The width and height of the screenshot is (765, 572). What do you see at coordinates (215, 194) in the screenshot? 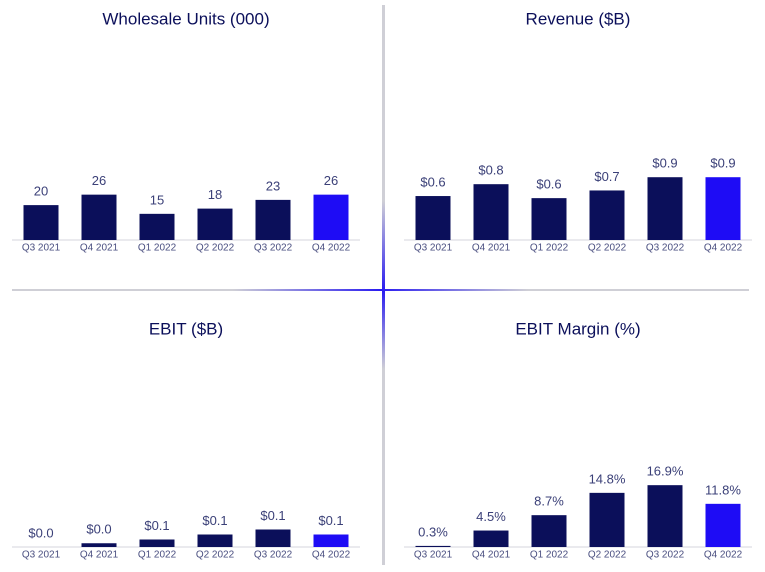
I see `value-label: 18` at bounding box center [215, 194].